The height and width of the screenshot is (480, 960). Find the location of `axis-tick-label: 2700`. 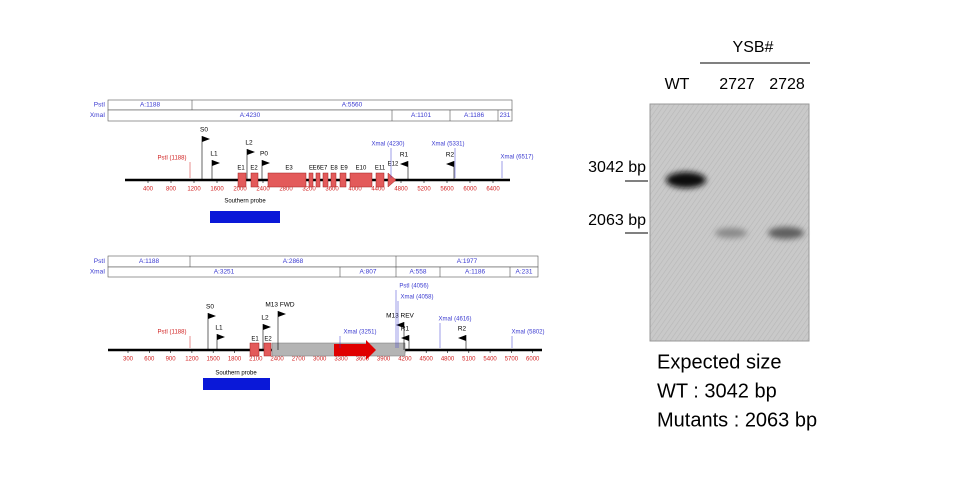

axis-tick-label: 2700 is located at coordinates (299, 360).